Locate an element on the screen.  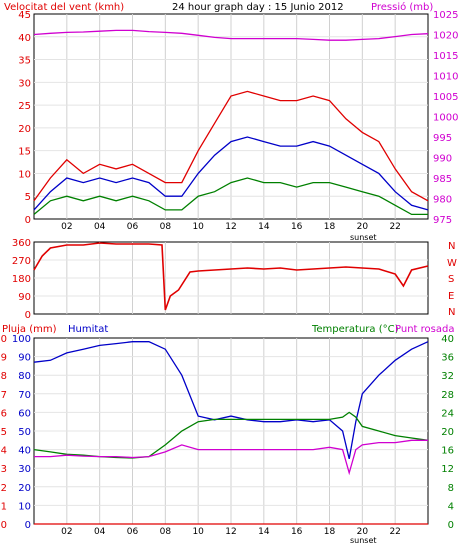
series-line-direction is located at coordinates (231, 276).